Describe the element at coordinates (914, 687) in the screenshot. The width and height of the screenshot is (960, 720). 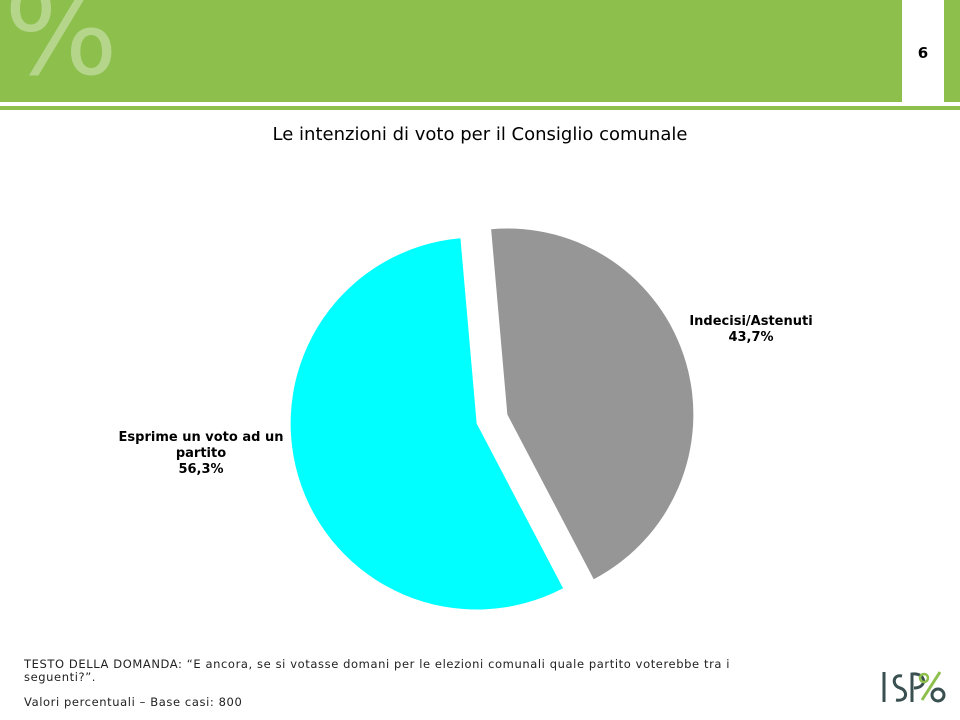
I see `ispo-logo` at that location.